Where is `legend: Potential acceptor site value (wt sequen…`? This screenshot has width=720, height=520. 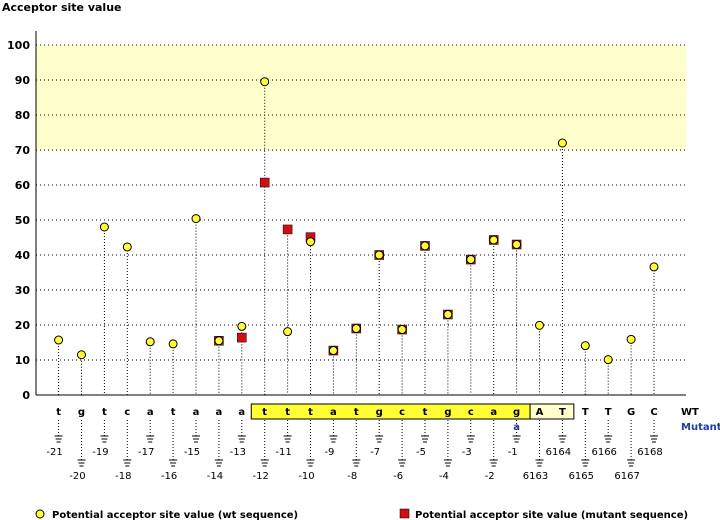
legend: Potential acceptor site value (wt sequen… is located at coordinates (361, 514).